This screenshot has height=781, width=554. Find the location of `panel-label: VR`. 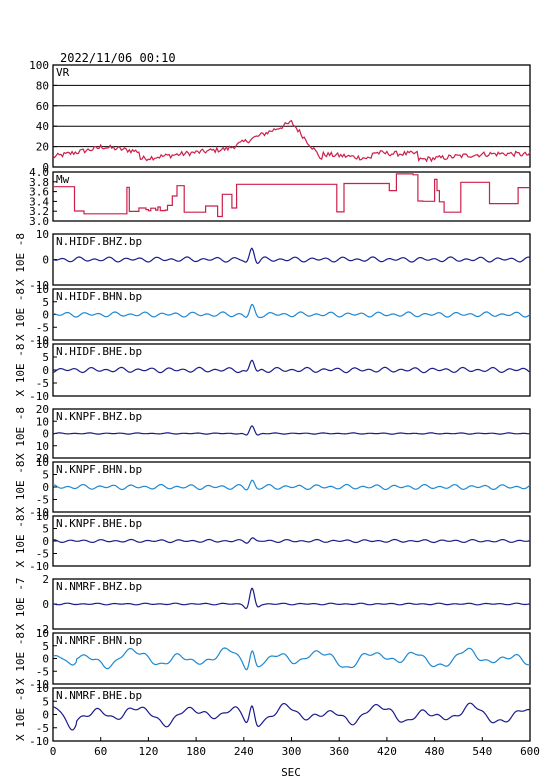

panel-label: VR is located at coordinates (63, 72).